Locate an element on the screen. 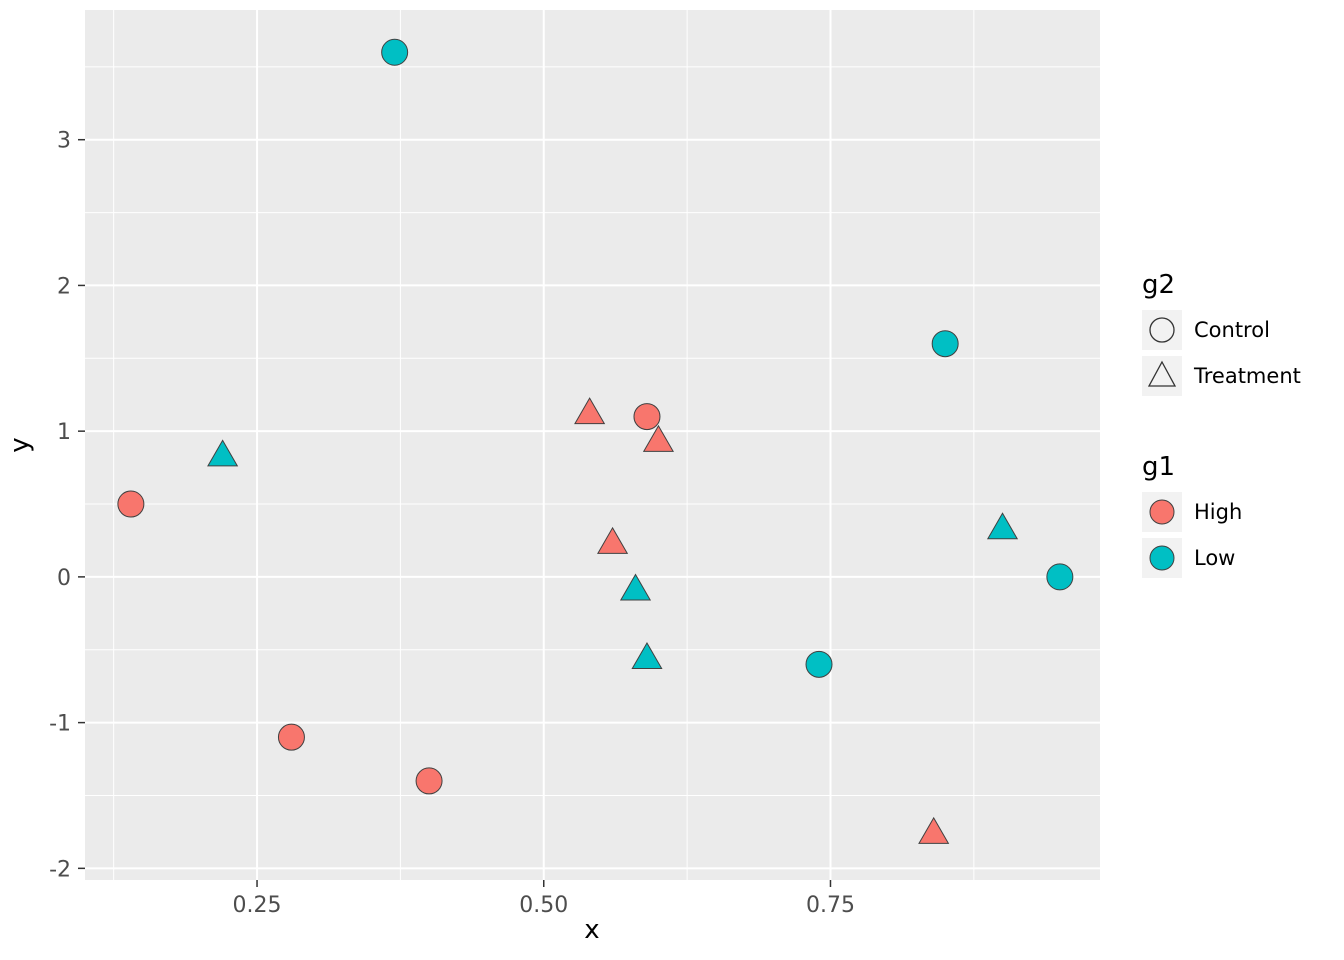 The width and height of the screenshot is (1344, 960). legend-panel: g2 Control Treatment g1 is located at coordinates (1221, 424).